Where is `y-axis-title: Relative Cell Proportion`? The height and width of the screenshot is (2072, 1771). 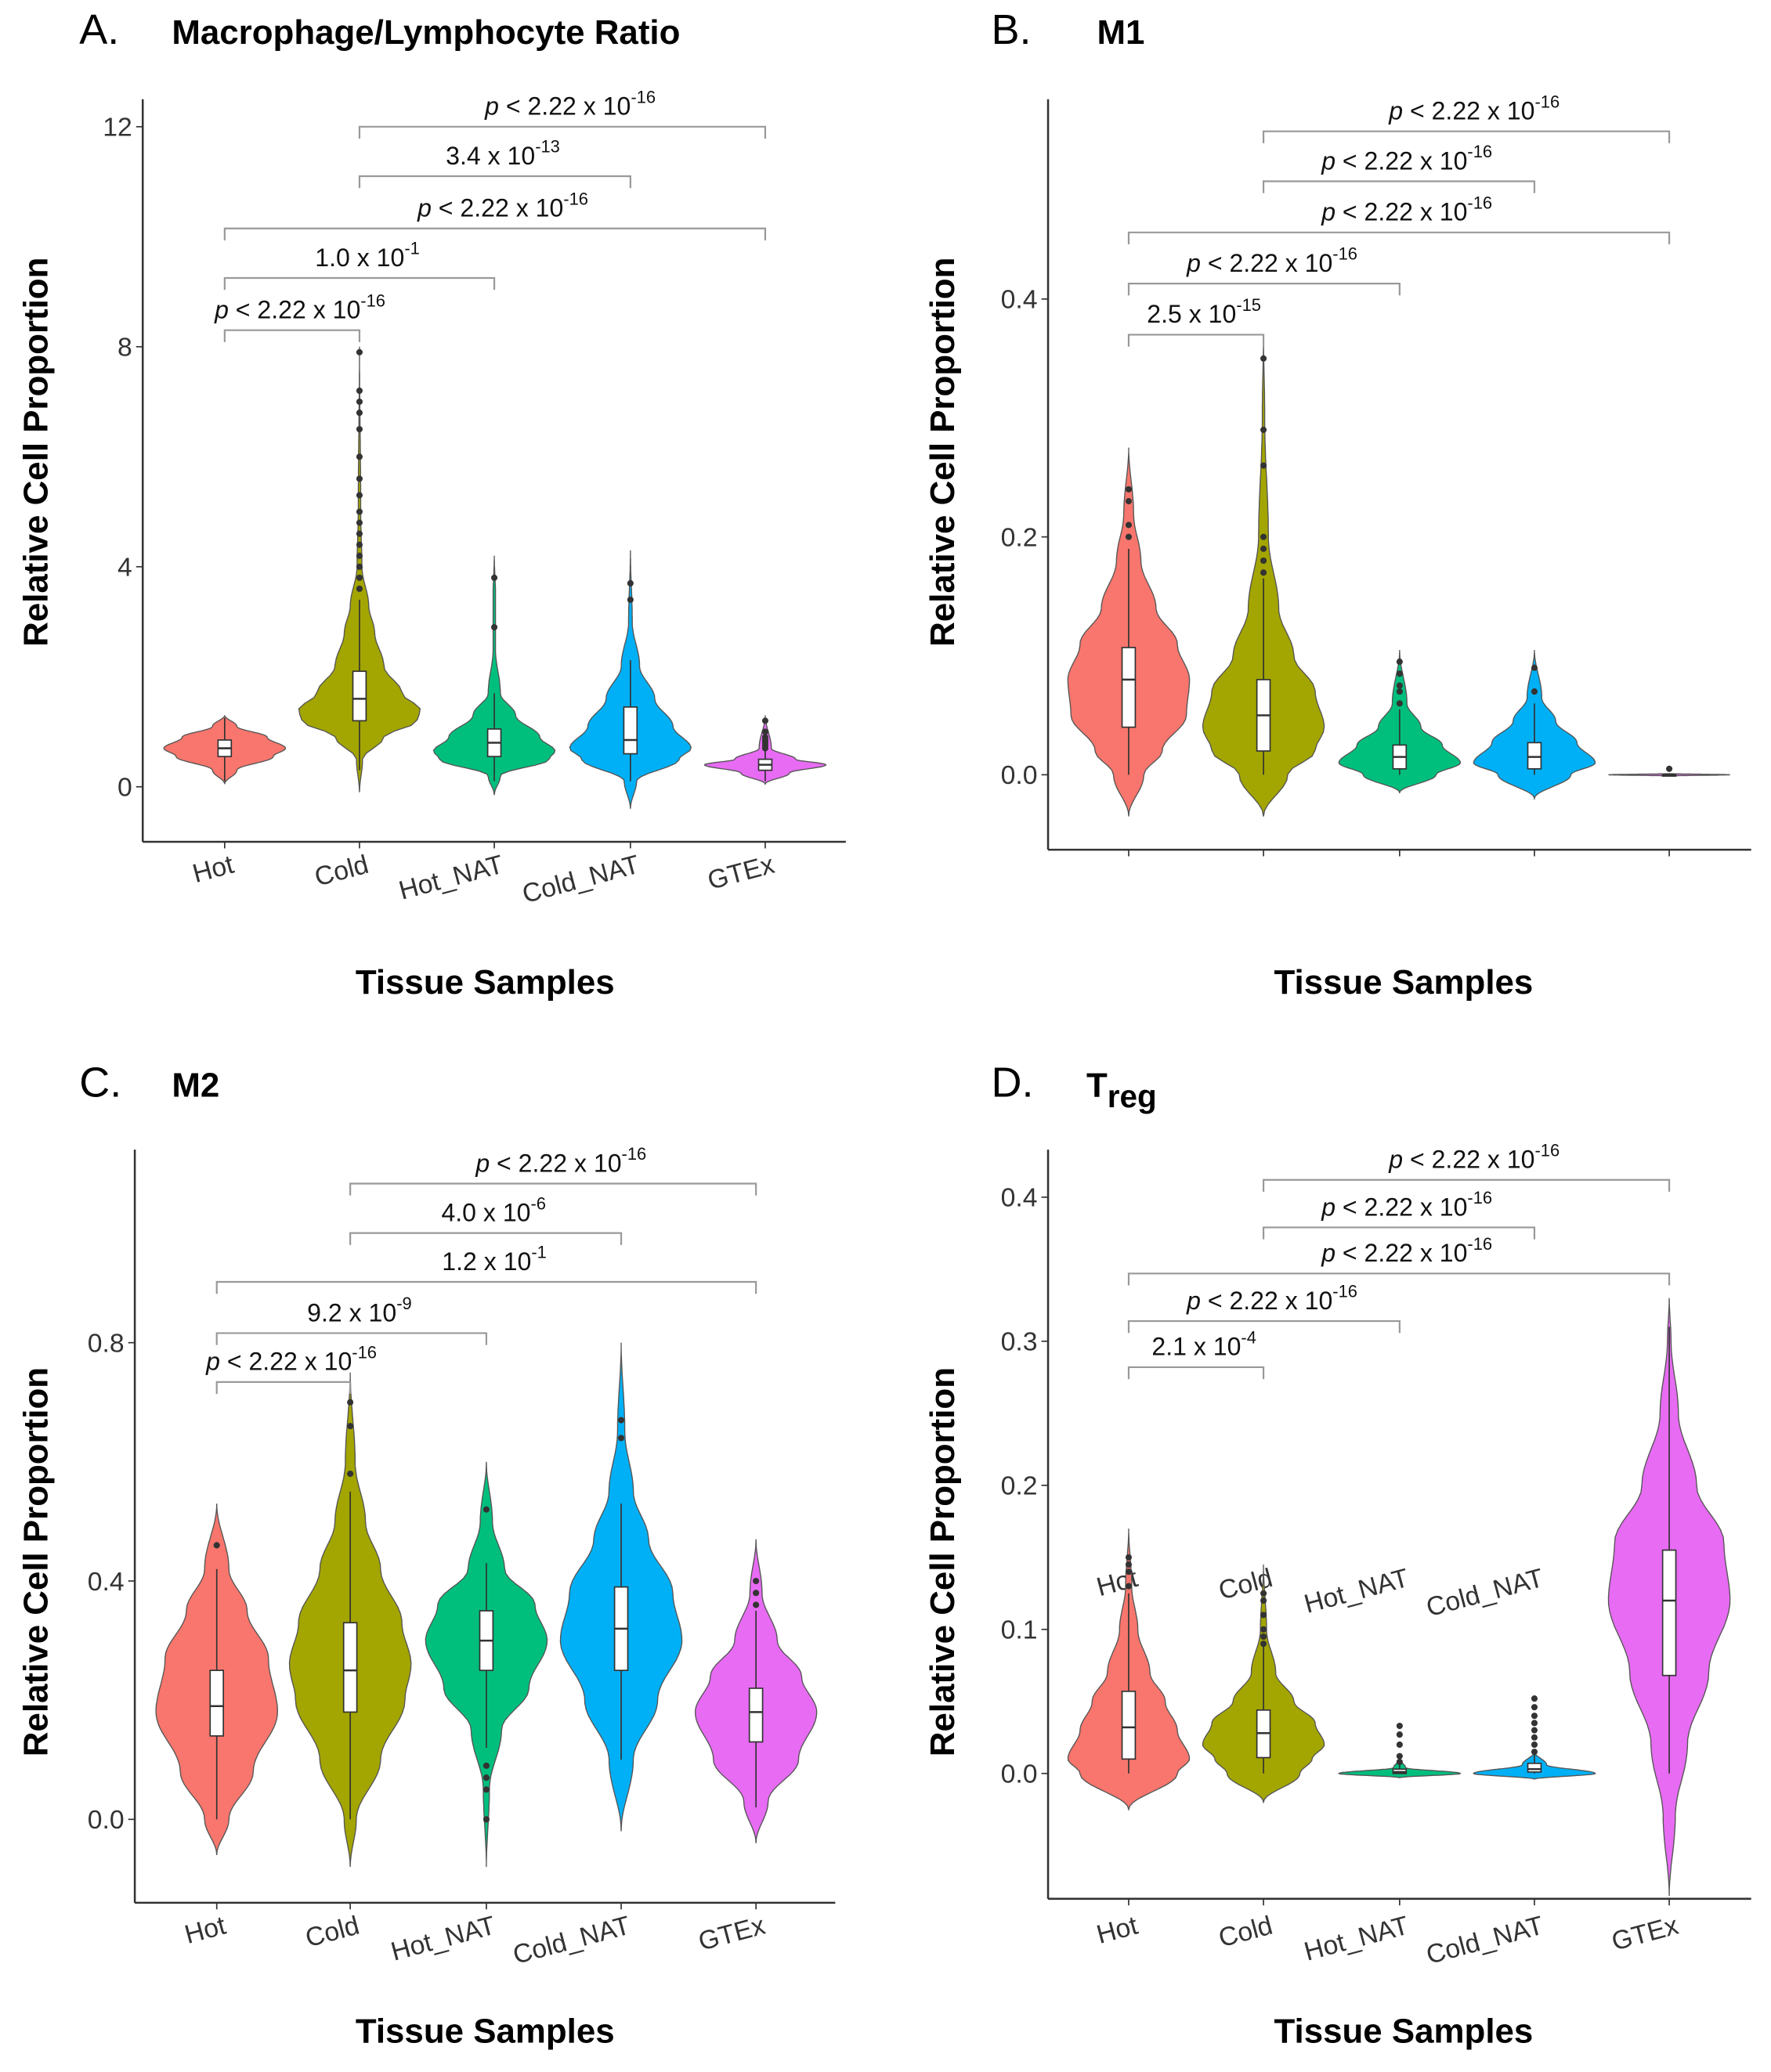 y-axis-title: Relative Cell Proportion is located at coordinates (942, 1561).